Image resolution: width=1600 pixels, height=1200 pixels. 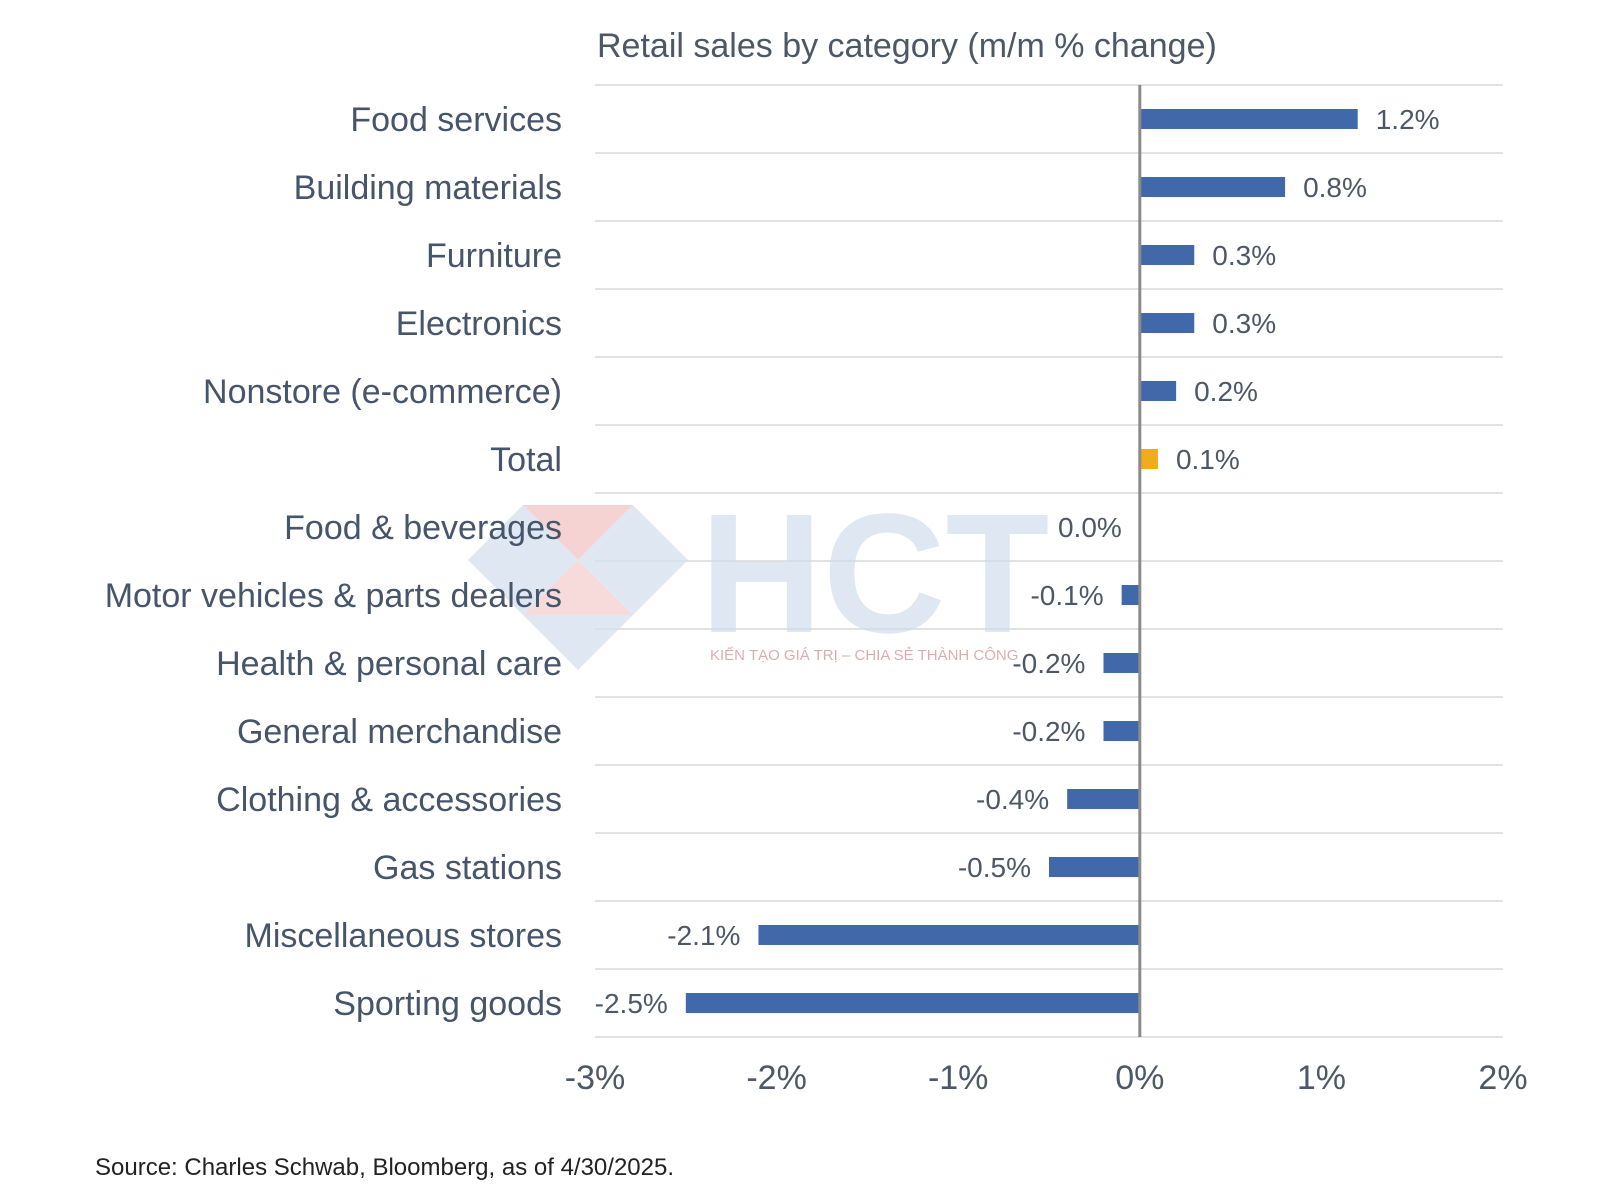 I want to click on chart-title: Retail sales by category (m/m % change), so click(x=907, y=46).